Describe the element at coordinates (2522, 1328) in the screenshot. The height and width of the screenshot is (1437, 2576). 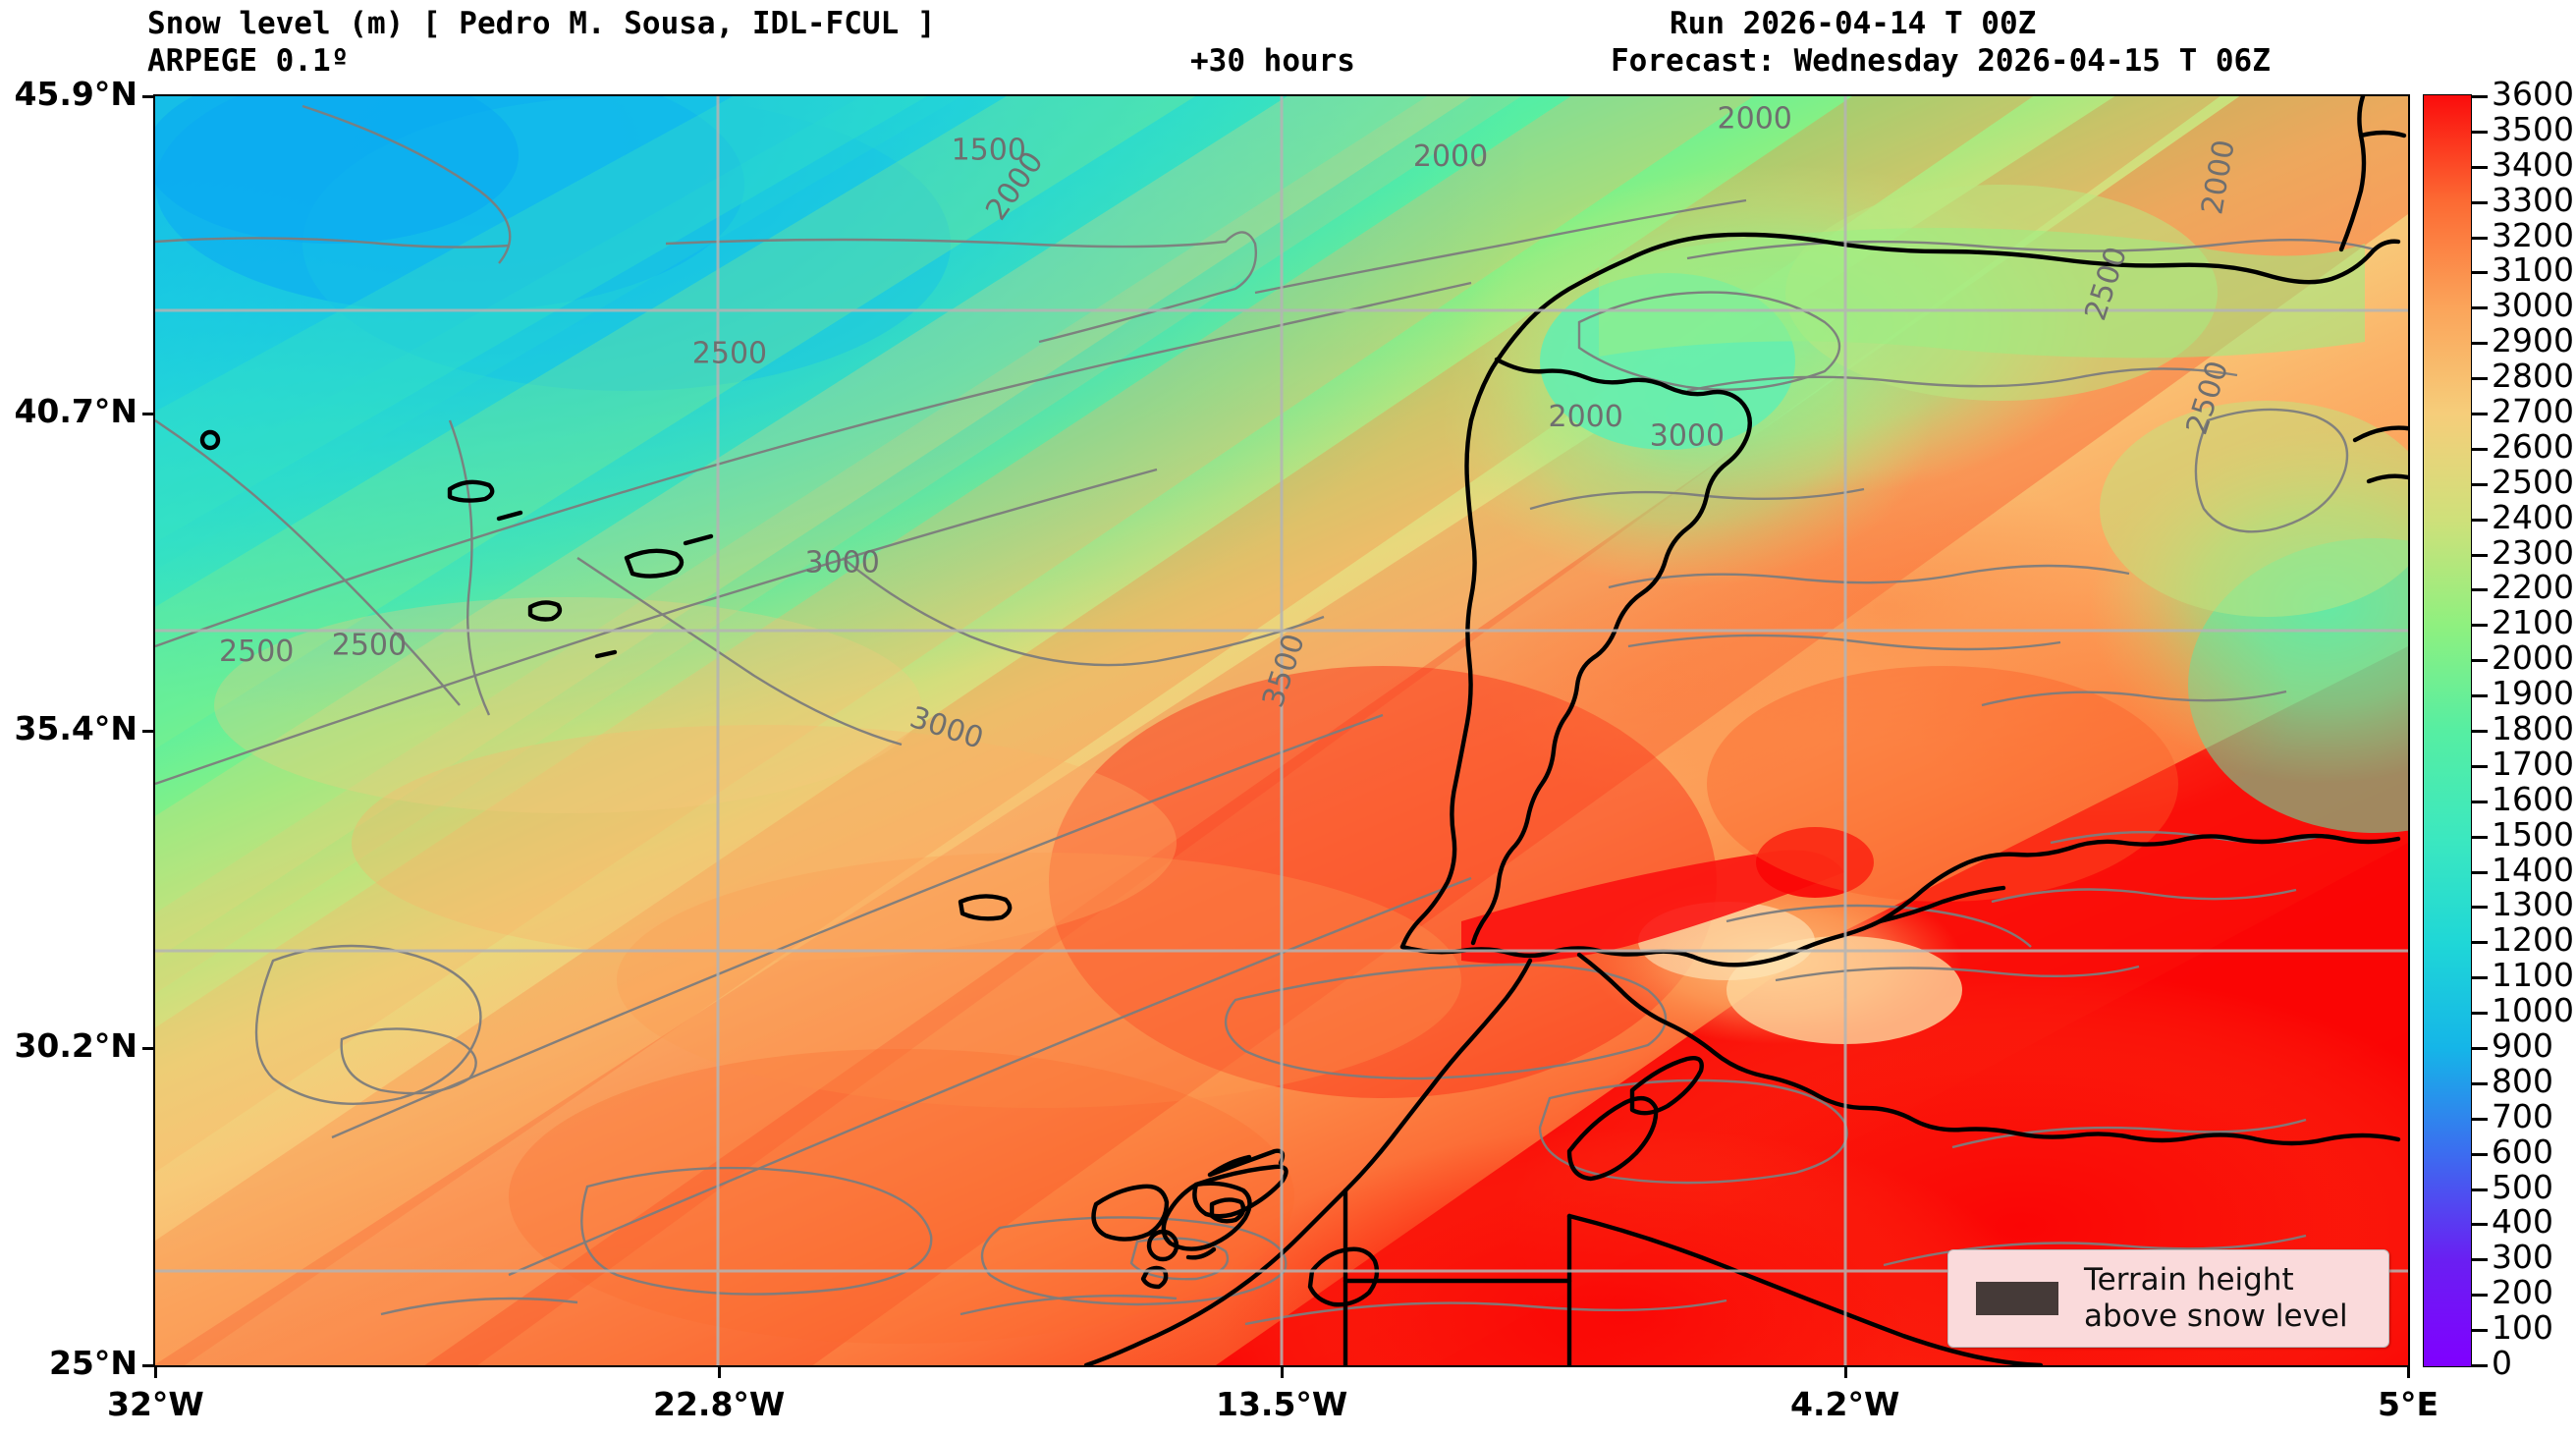
I see `colorbar-tick-label: 100` at that location.